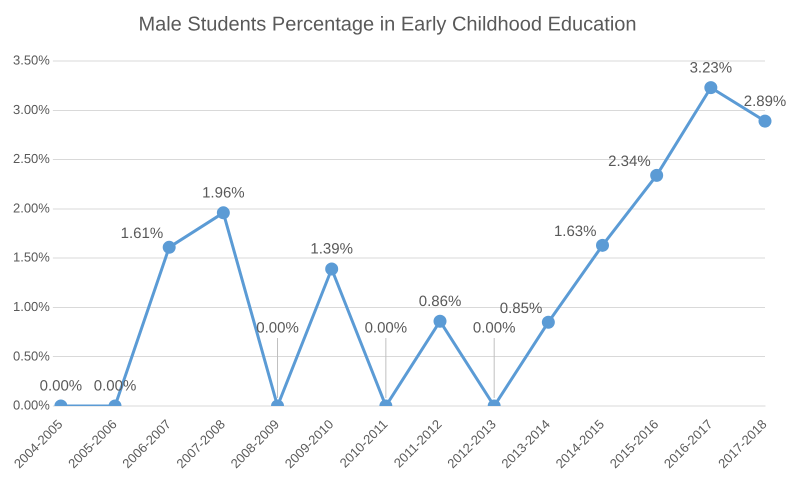 The height and width of the screenshot is (480, 799). I want to click on data-label: 2.89%, so click(765, 101).